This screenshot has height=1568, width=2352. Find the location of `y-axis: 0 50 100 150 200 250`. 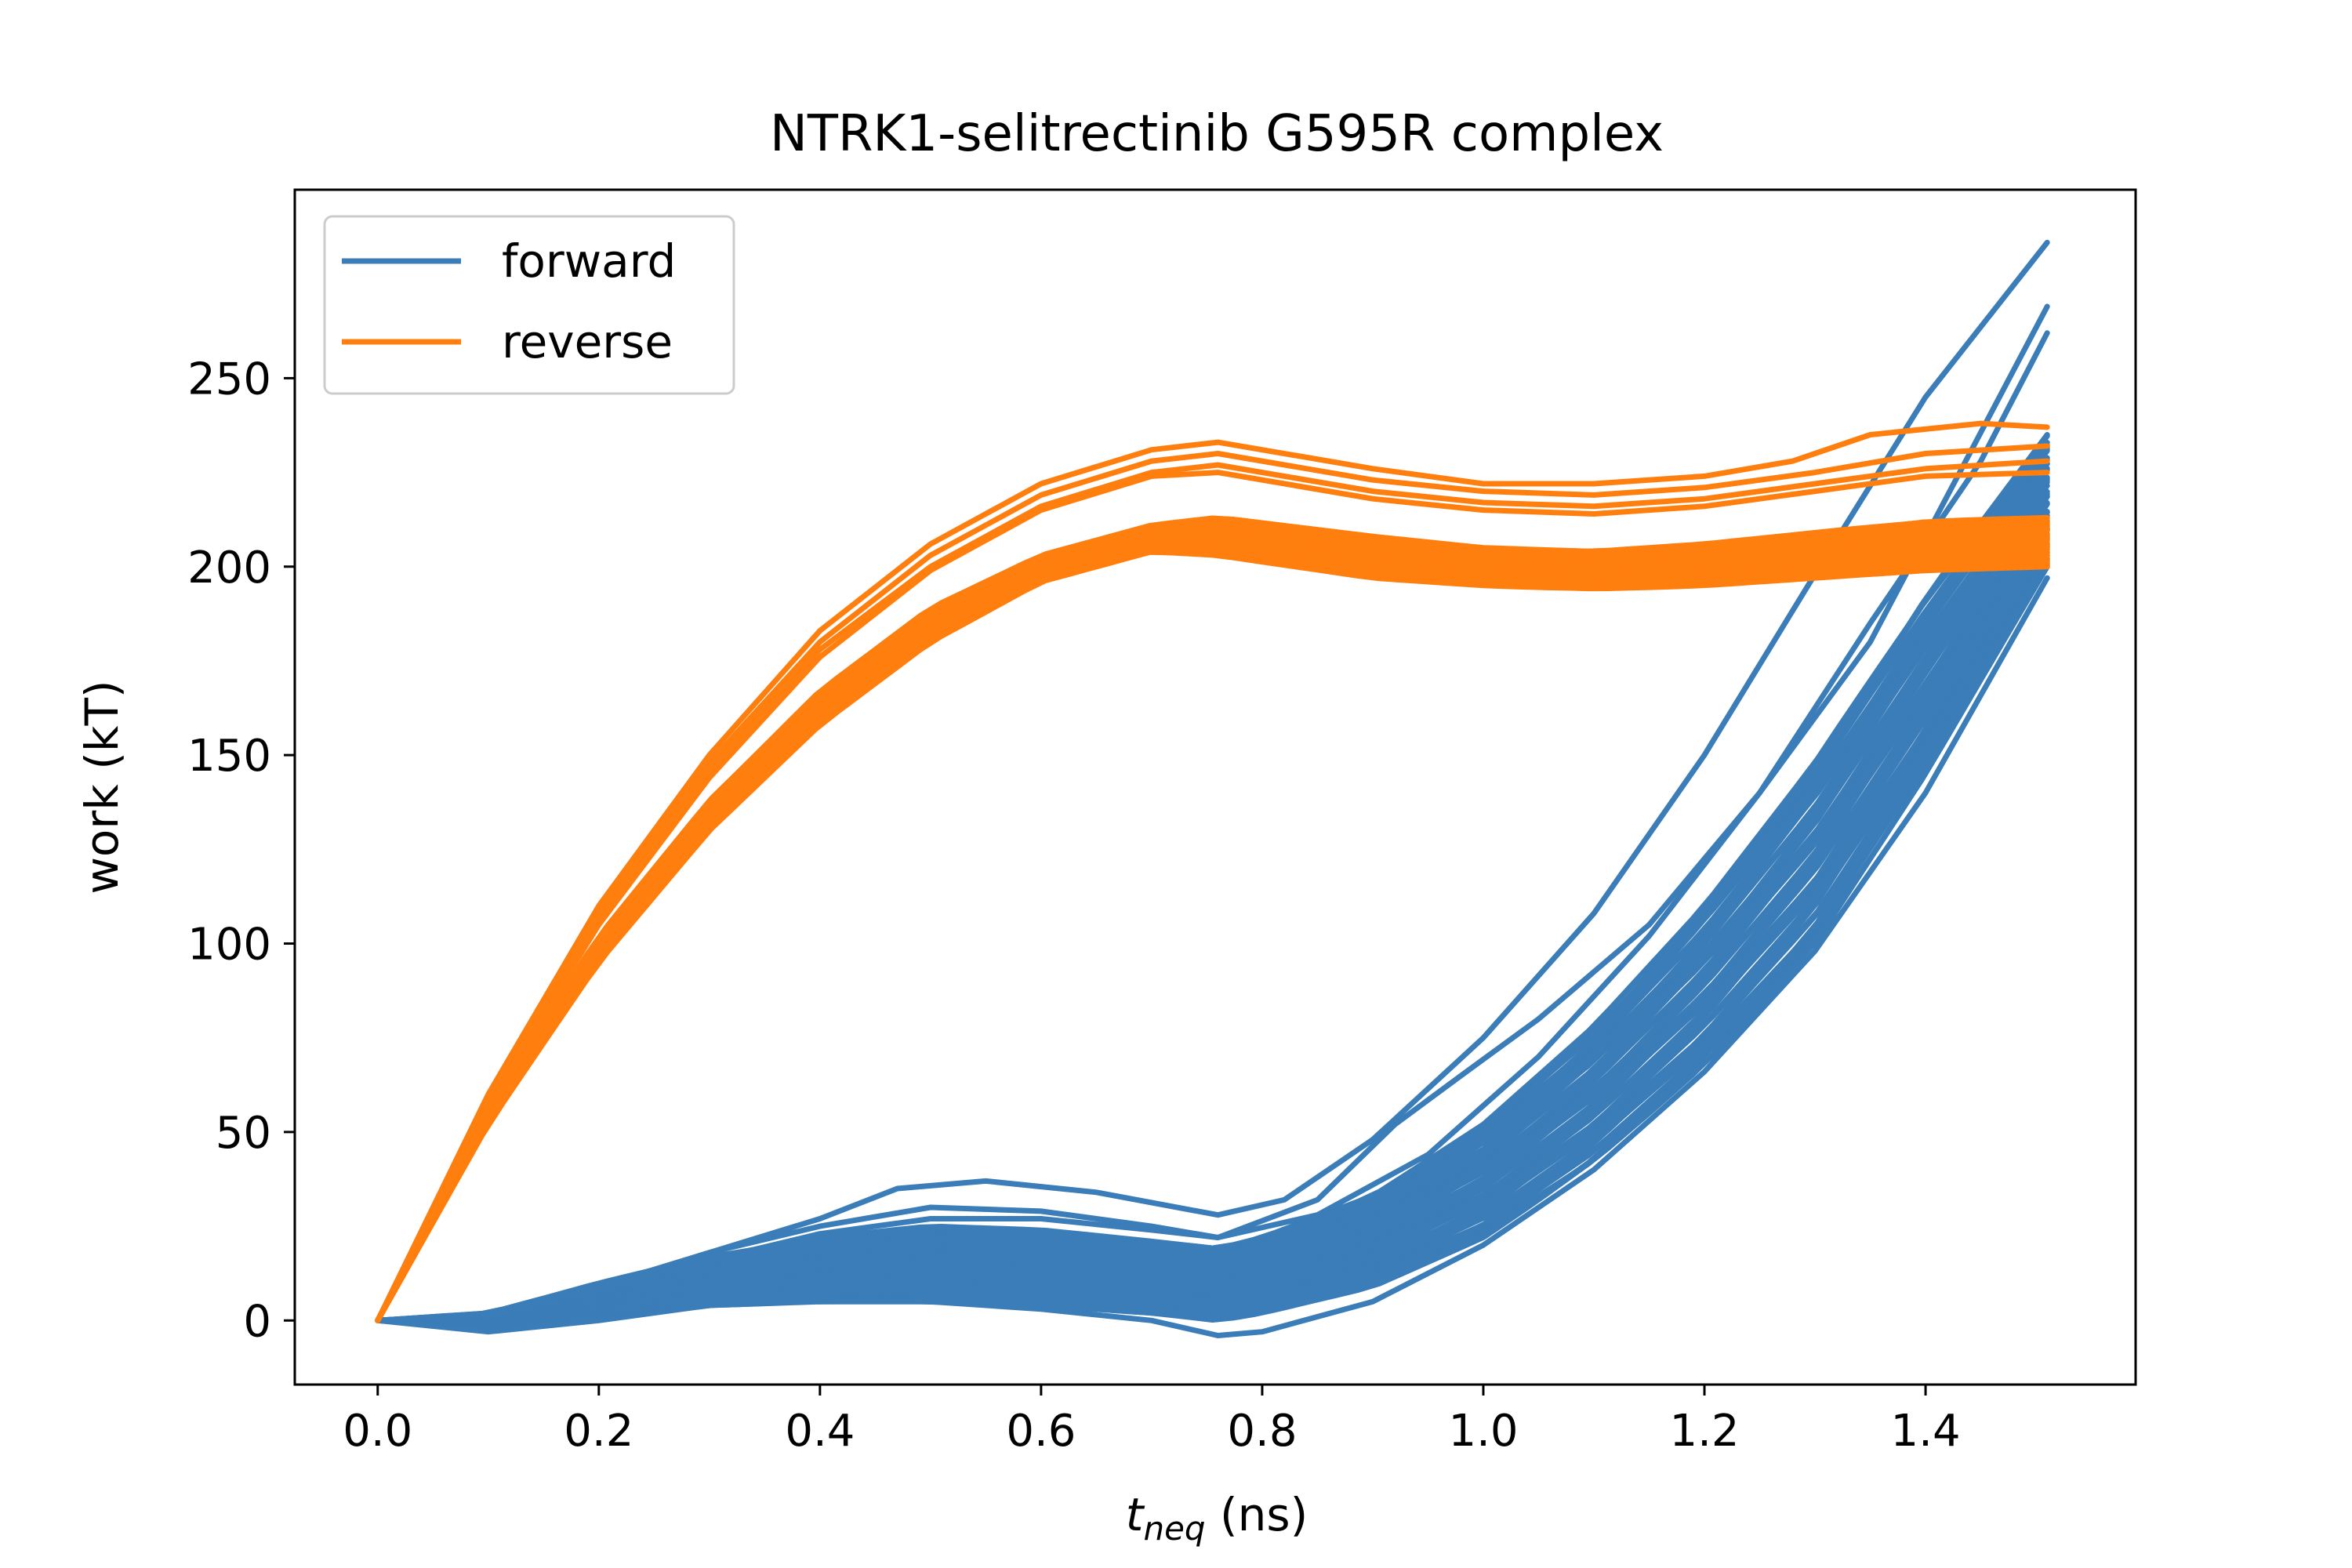

y-axis: 0 50 100 150 200 250 is located at coordinates (241, 850).